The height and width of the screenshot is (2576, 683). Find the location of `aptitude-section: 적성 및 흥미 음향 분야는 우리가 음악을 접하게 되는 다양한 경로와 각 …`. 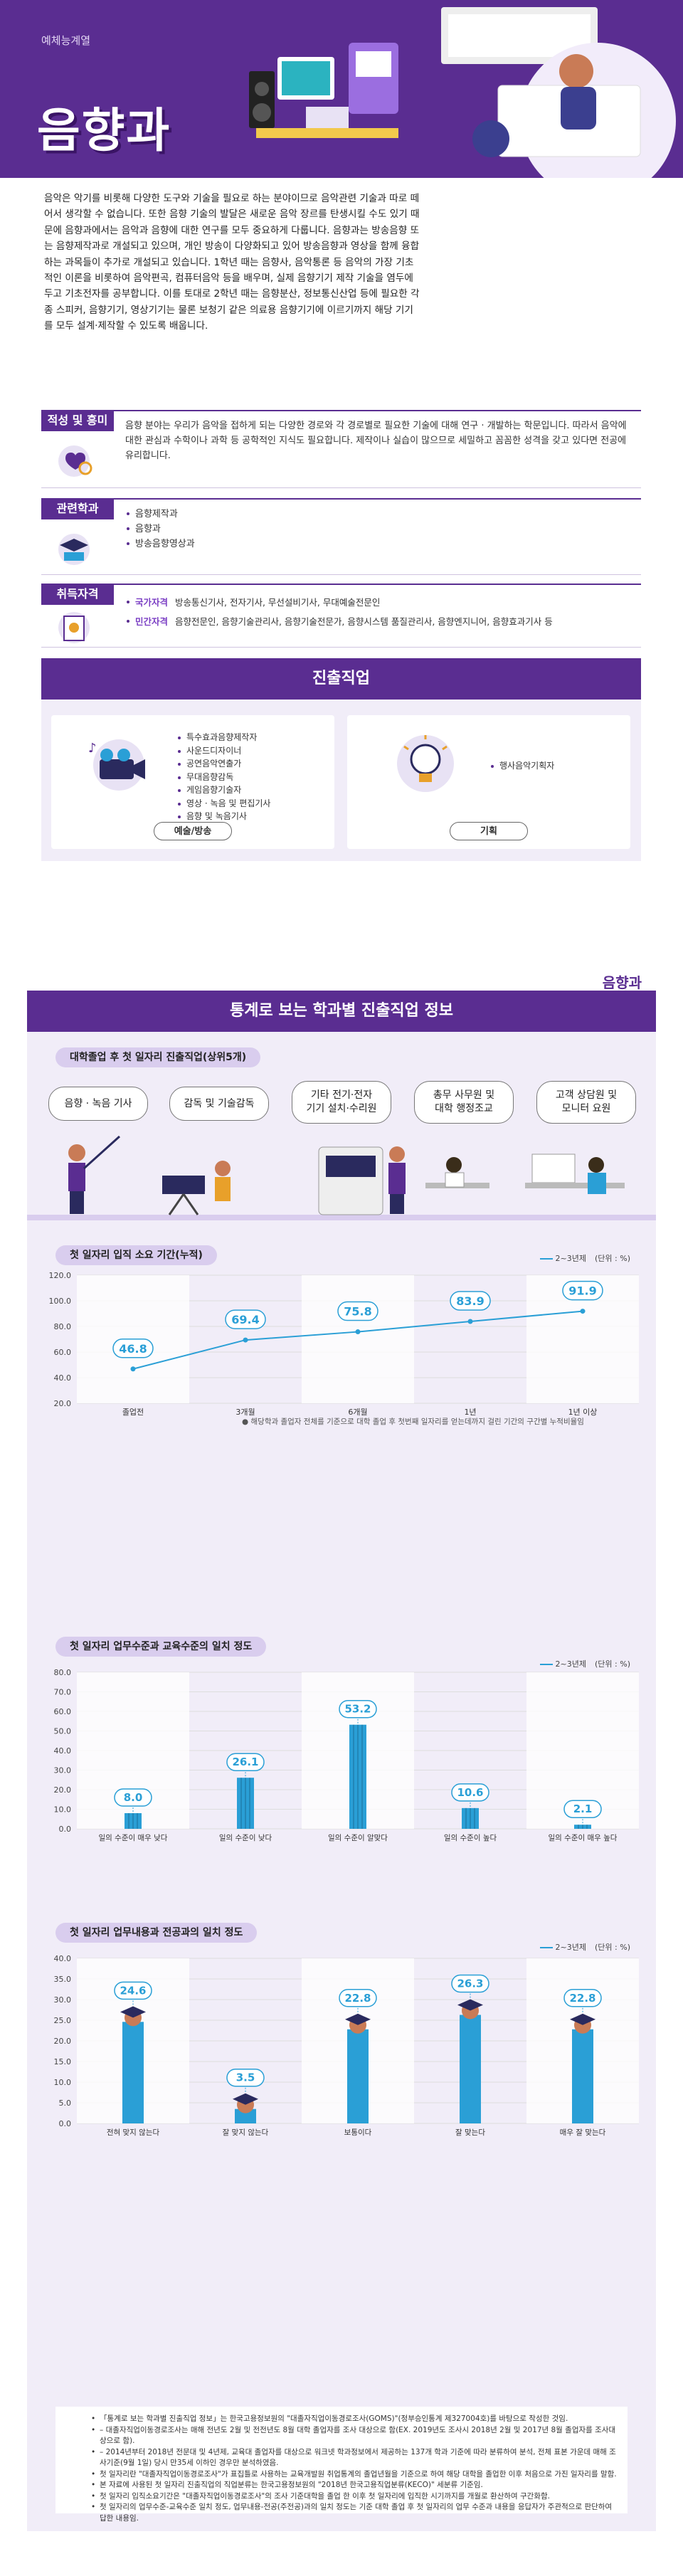

aptitude-section: 적성 및 흥미 음향 분야는 우리가 음악을 접하게 되는 다양한 경로와 각 … is located at coordinates (341, 449).